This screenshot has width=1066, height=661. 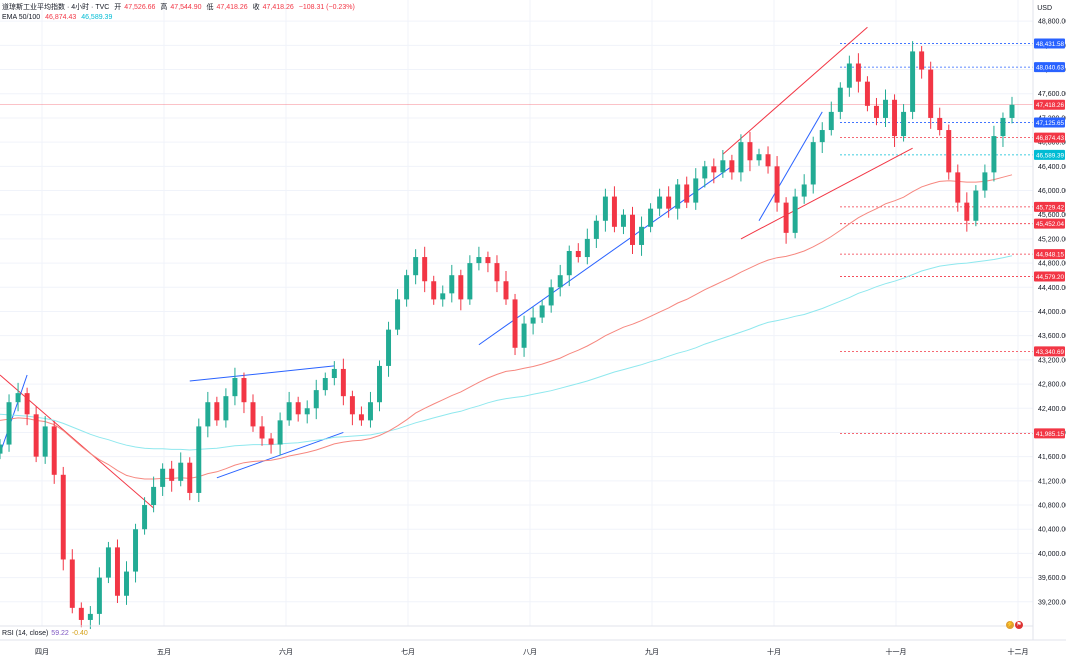 What do you see at coordinates (1050, 155) in the screenshot?
I see `price-marker-label: 46,589.39` at bounding box center [1050, 155].